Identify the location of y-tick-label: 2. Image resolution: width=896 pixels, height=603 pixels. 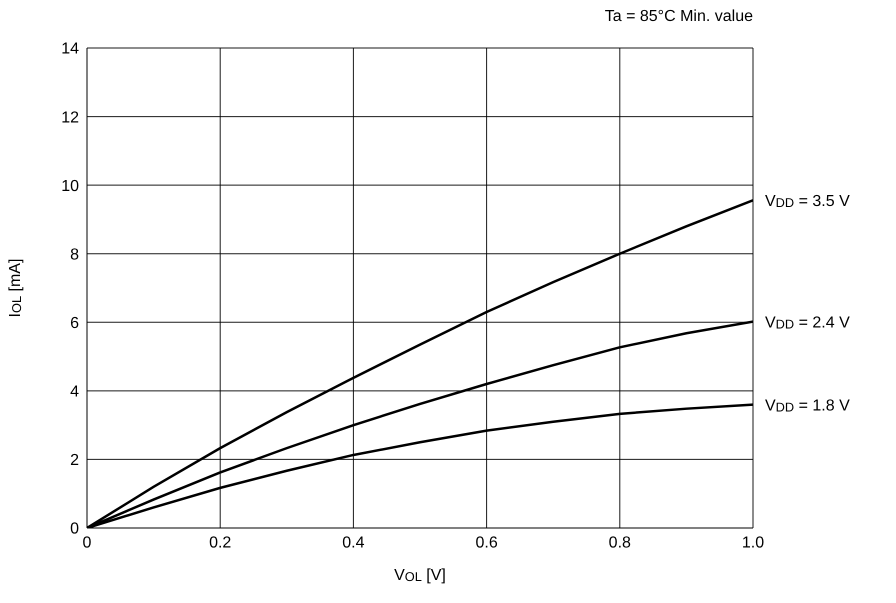
(75, 461).